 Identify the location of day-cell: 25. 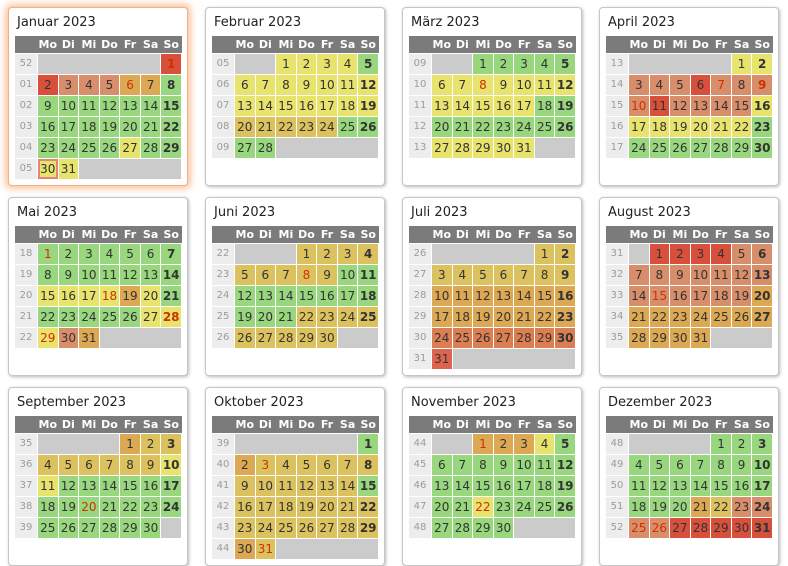
(368, 317).